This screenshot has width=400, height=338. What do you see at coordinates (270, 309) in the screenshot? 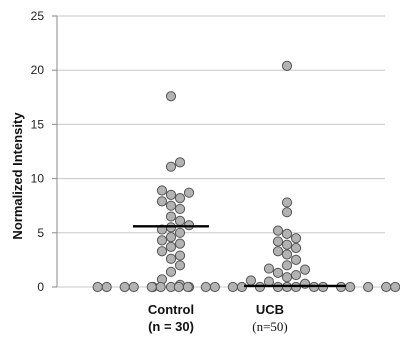
I see `x-category-label-ucb: UCB` at bounding box center [270, 309].